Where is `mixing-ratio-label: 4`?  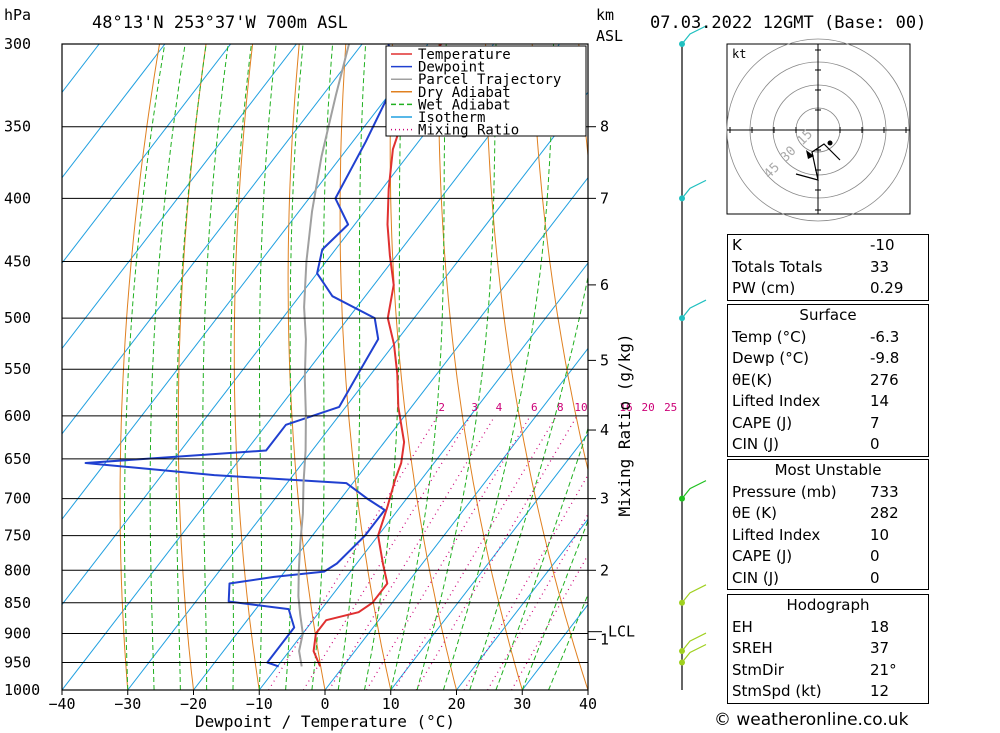 mixing-ratio-label: 4 is located at coordinates (499, 407).